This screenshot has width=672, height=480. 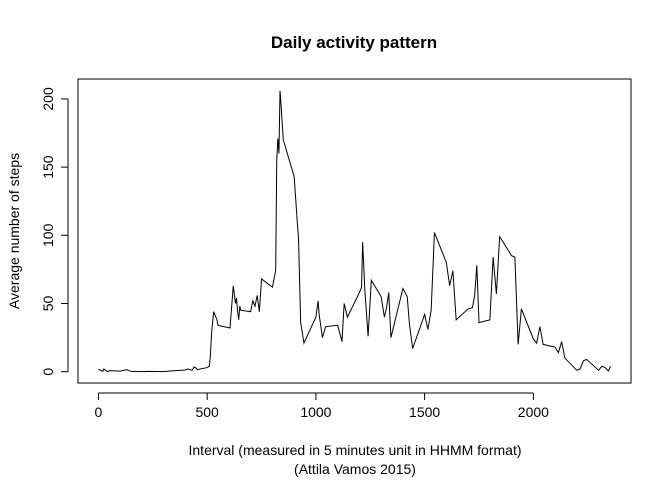 I want to click on x-axis: 0 500 1000 1500 2000, so click(x=322, y=406).